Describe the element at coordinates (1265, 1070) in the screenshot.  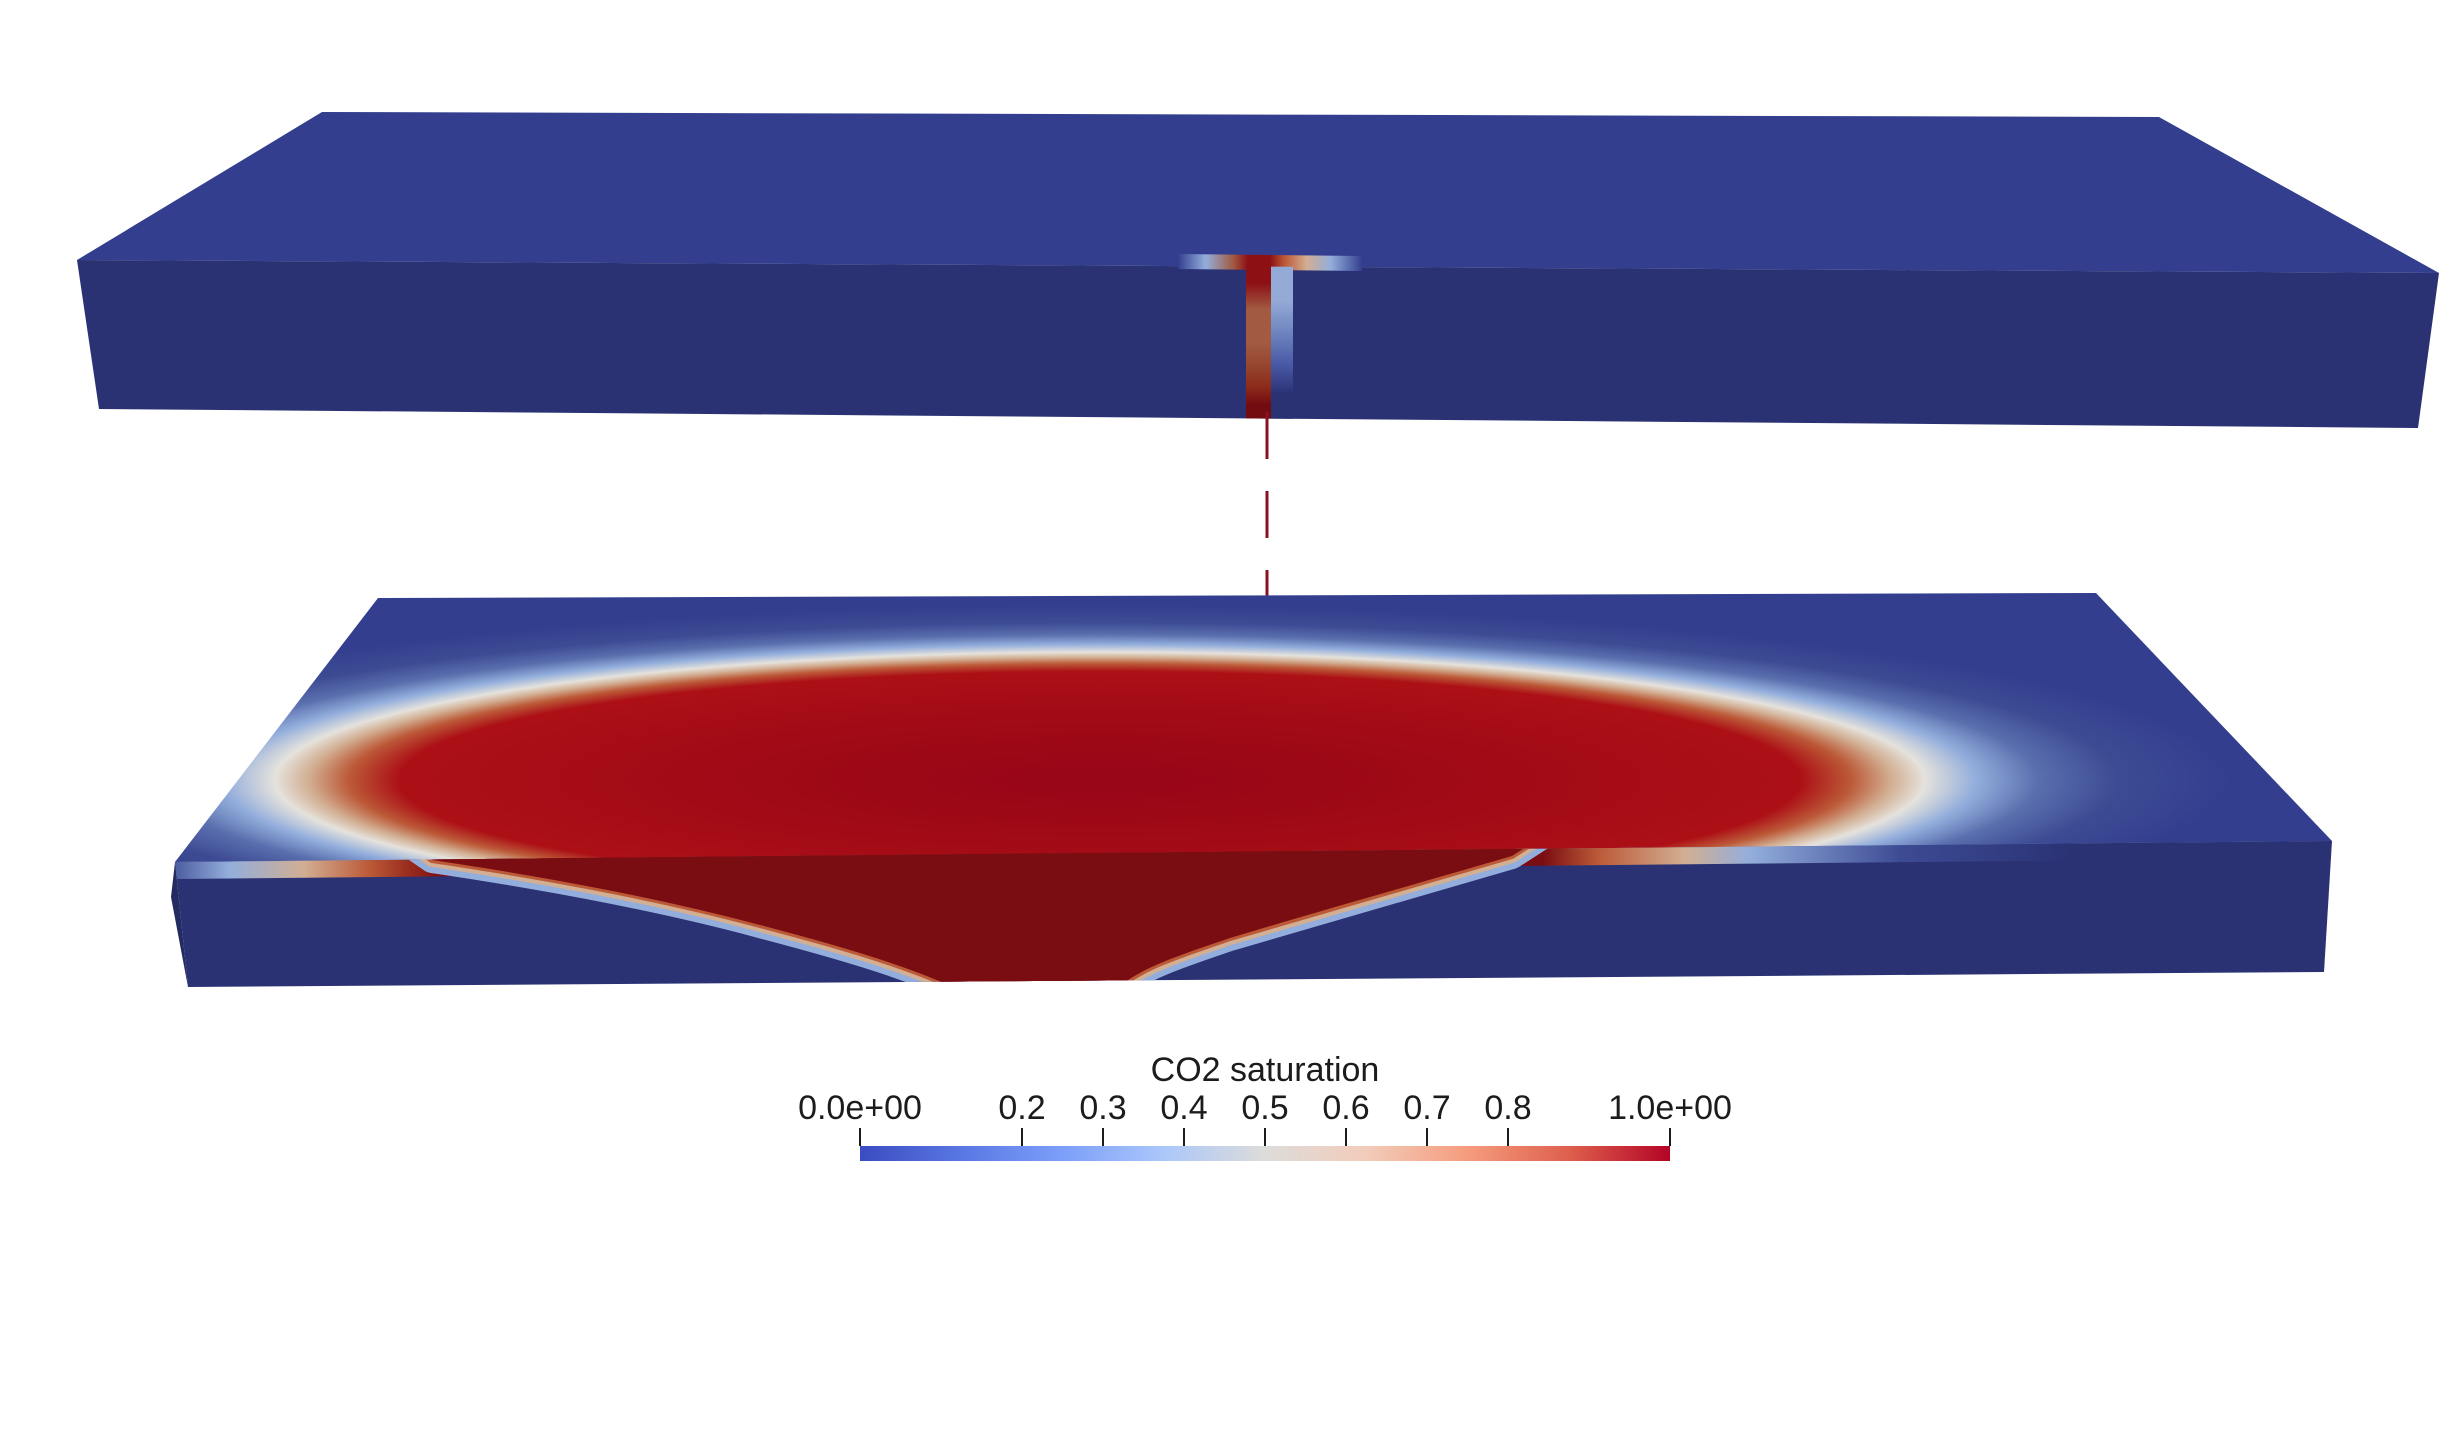
I see `colorbar-title: CO2 saturation` at that location.